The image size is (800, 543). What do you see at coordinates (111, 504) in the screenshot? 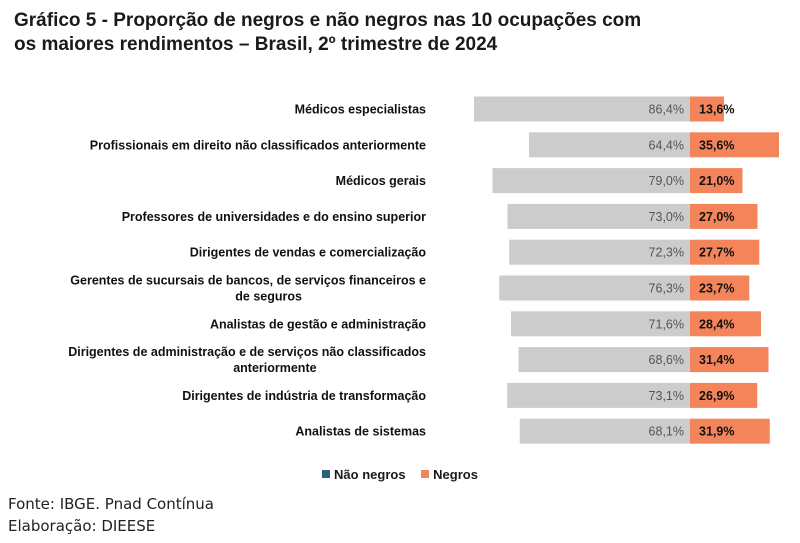
I see `source-text: Fonte: IBGE. Pnad Contínua` at bounding box center [111, 504].